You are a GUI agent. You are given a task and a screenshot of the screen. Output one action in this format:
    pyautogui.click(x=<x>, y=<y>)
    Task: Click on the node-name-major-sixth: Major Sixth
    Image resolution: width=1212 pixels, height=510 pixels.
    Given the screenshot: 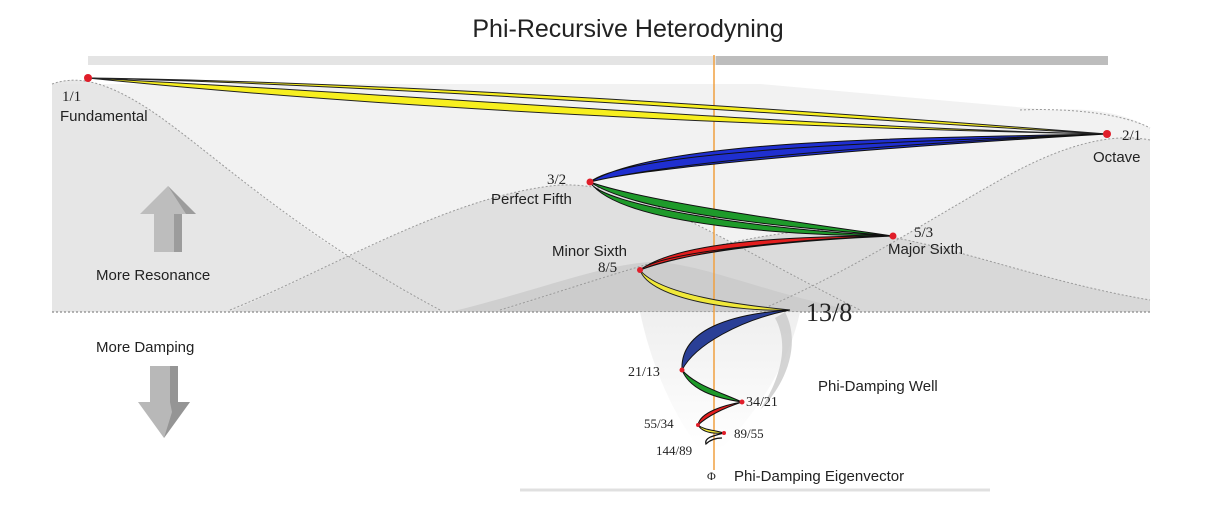 What is the action you would take?
    pyautogui.click(x=925, y=249)
    